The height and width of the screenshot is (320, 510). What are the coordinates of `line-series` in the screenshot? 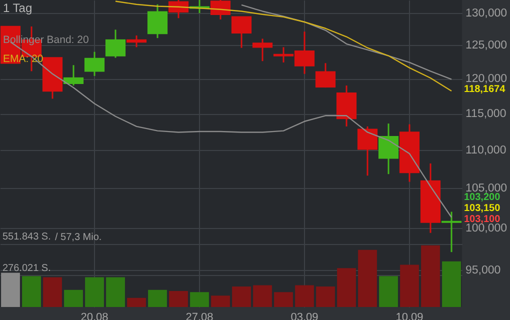 It's located at (346, 42).